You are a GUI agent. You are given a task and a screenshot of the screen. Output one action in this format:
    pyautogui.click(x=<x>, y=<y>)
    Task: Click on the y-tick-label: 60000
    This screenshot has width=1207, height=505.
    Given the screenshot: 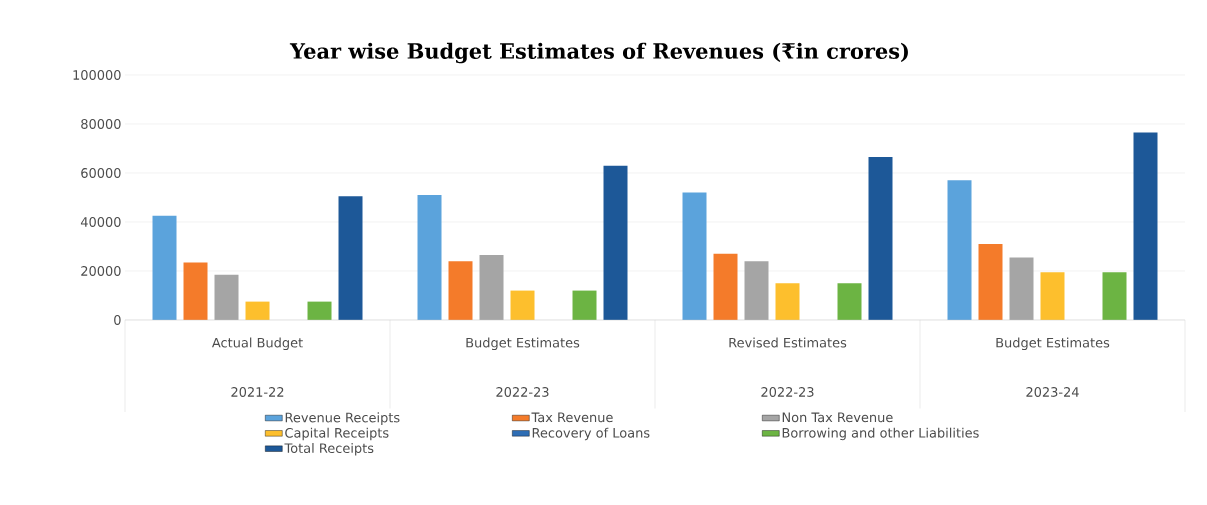 What is the action you would take?
    pyautogui.click(x=101, y=173)
    